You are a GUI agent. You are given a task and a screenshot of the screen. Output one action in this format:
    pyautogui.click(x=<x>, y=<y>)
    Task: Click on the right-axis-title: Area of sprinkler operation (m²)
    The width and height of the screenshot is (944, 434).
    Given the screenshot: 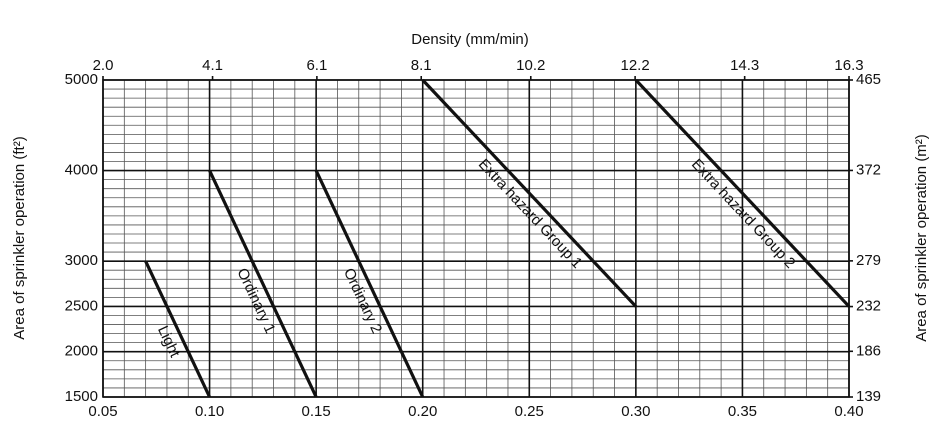 What is the action you would take?
    pyautogui.click(x=921, y=238)
    